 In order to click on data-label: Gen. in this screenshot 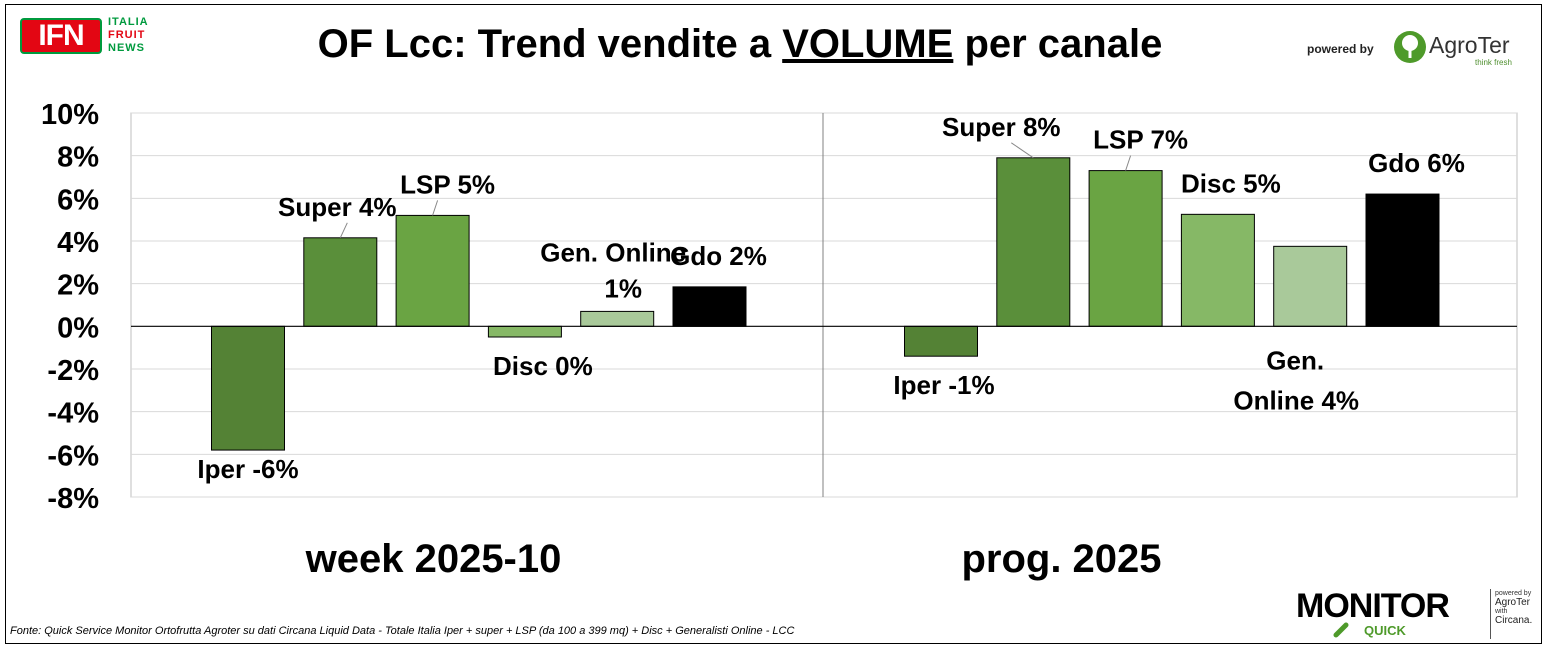, I will do `click(1295, 360)`.